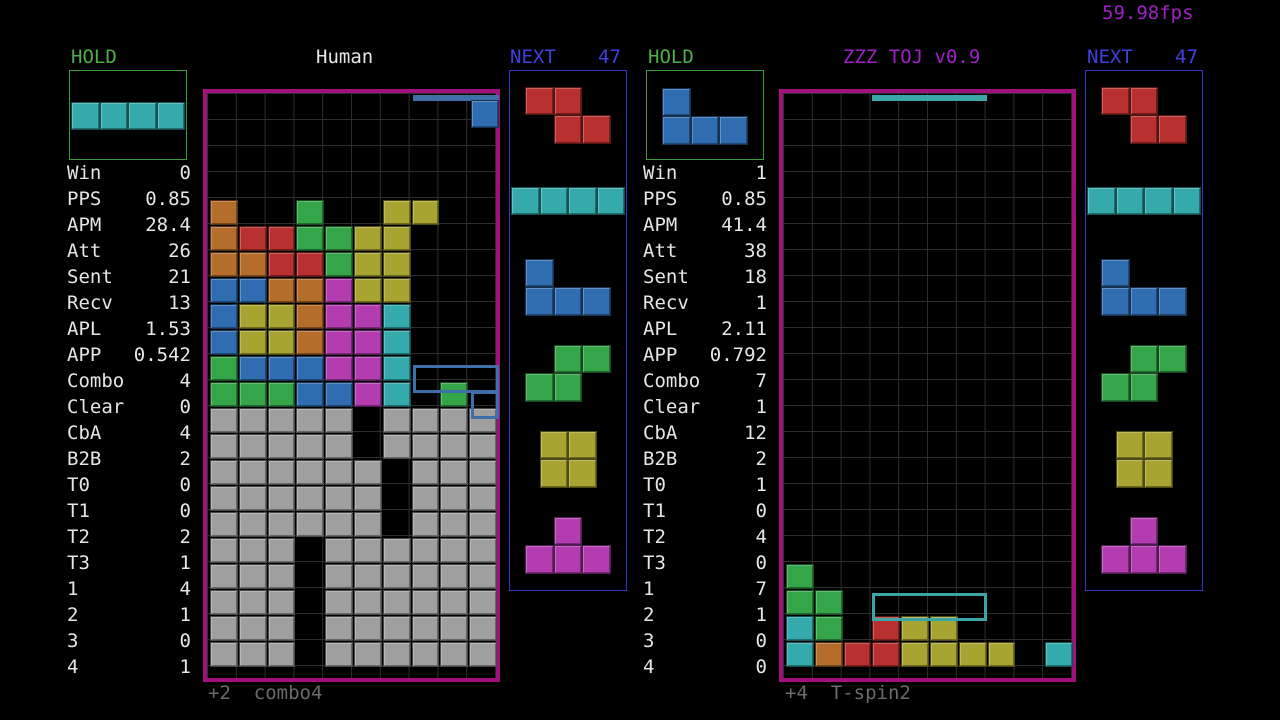  I want to click on right-status-text: +4 T-spin2, so click(848, 693).